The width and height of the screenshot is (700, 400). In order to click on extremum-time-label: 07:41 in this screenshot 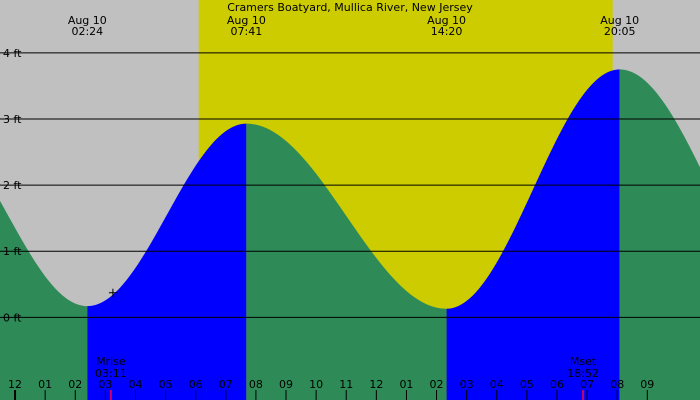, I will do `click(247, 31)`.